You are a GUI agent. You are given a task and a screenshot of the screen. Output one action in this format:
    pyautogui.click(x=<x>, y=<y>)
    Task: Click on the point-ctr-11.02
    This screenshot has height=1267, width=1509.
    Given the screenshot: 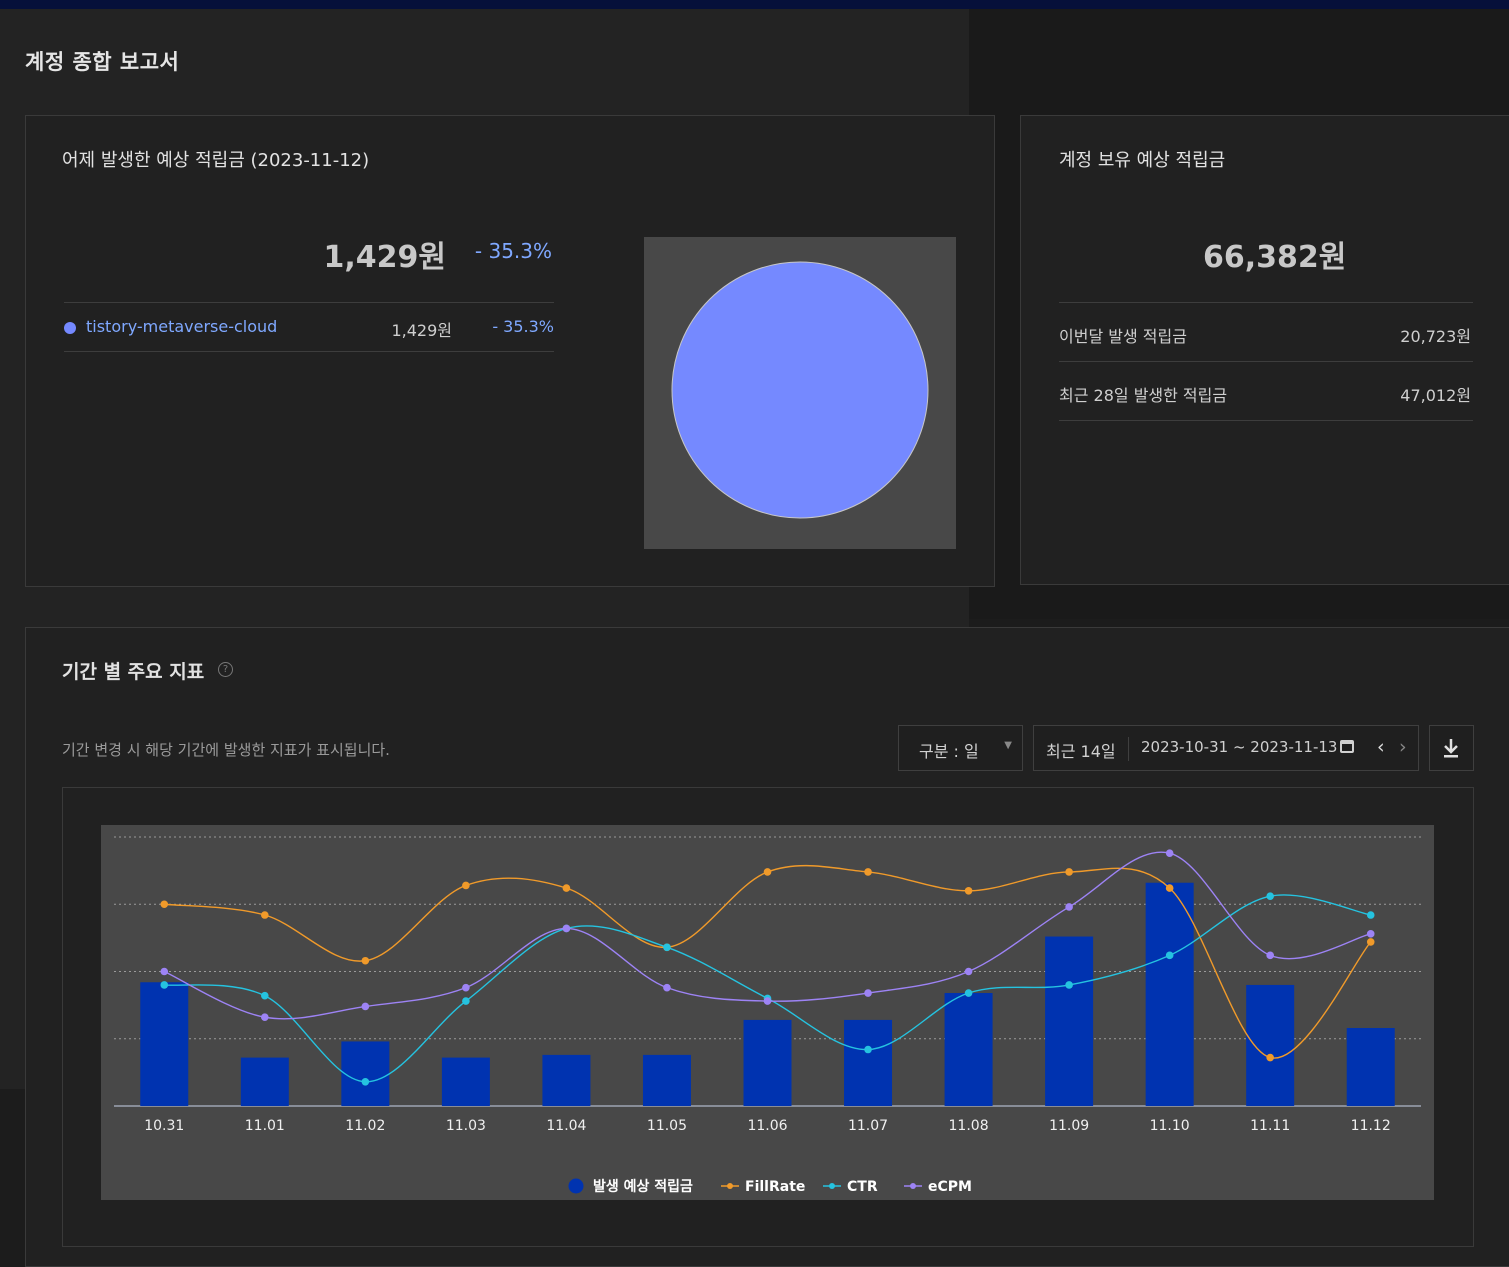 What is the action you would take?
    pyautogui.click(x=365, y=1081)
    